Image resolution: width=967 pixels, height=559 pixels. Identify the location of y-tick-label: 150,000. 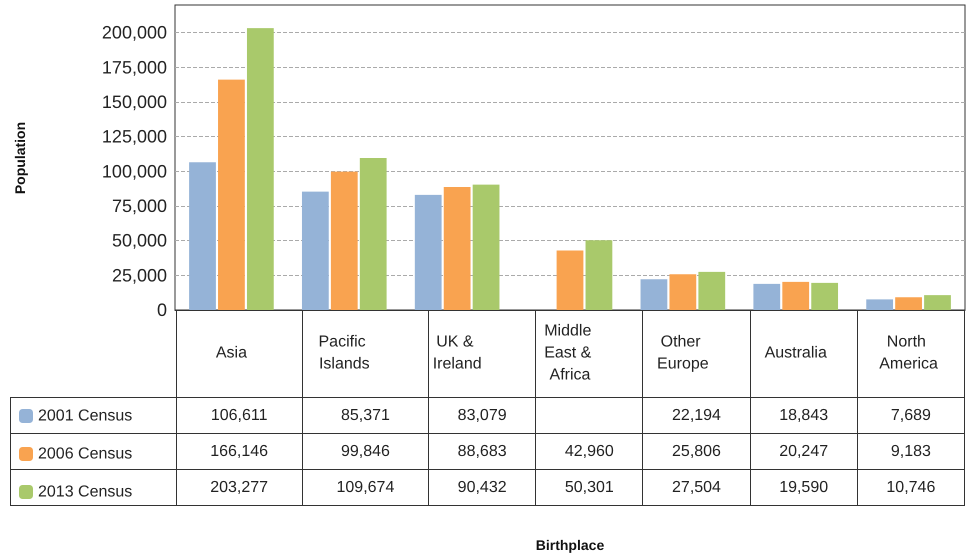
(134, 102).